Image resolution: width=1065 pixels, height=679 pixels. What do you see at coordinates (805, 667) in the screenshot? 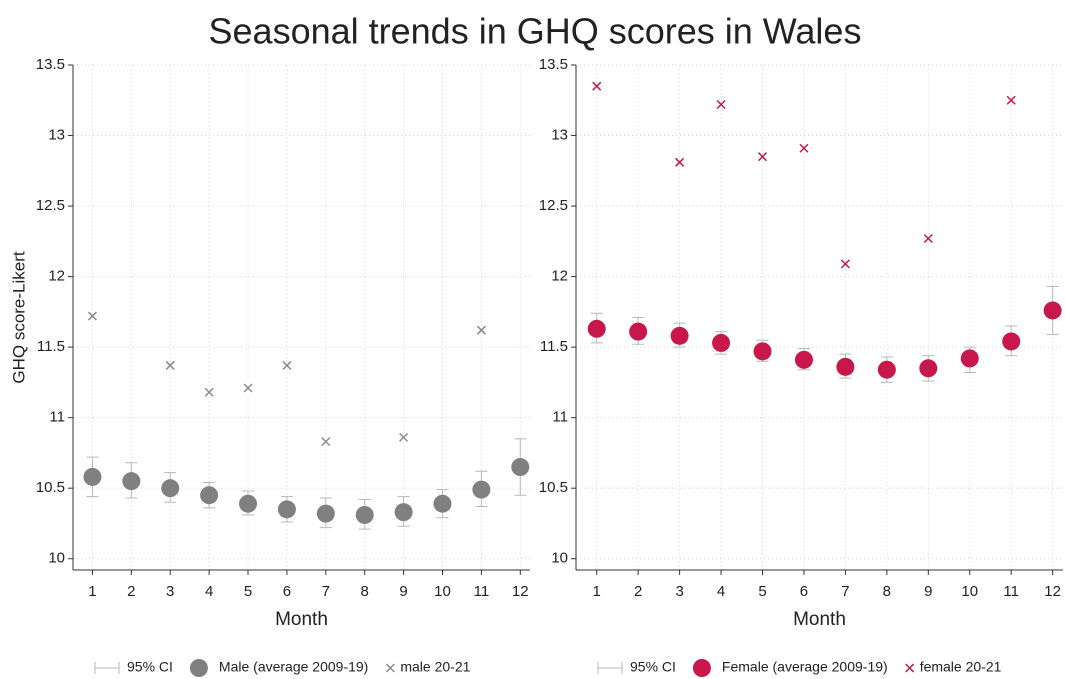
I see `legend-label: Female (average 2009-19)` at bounding box center [805, 667].